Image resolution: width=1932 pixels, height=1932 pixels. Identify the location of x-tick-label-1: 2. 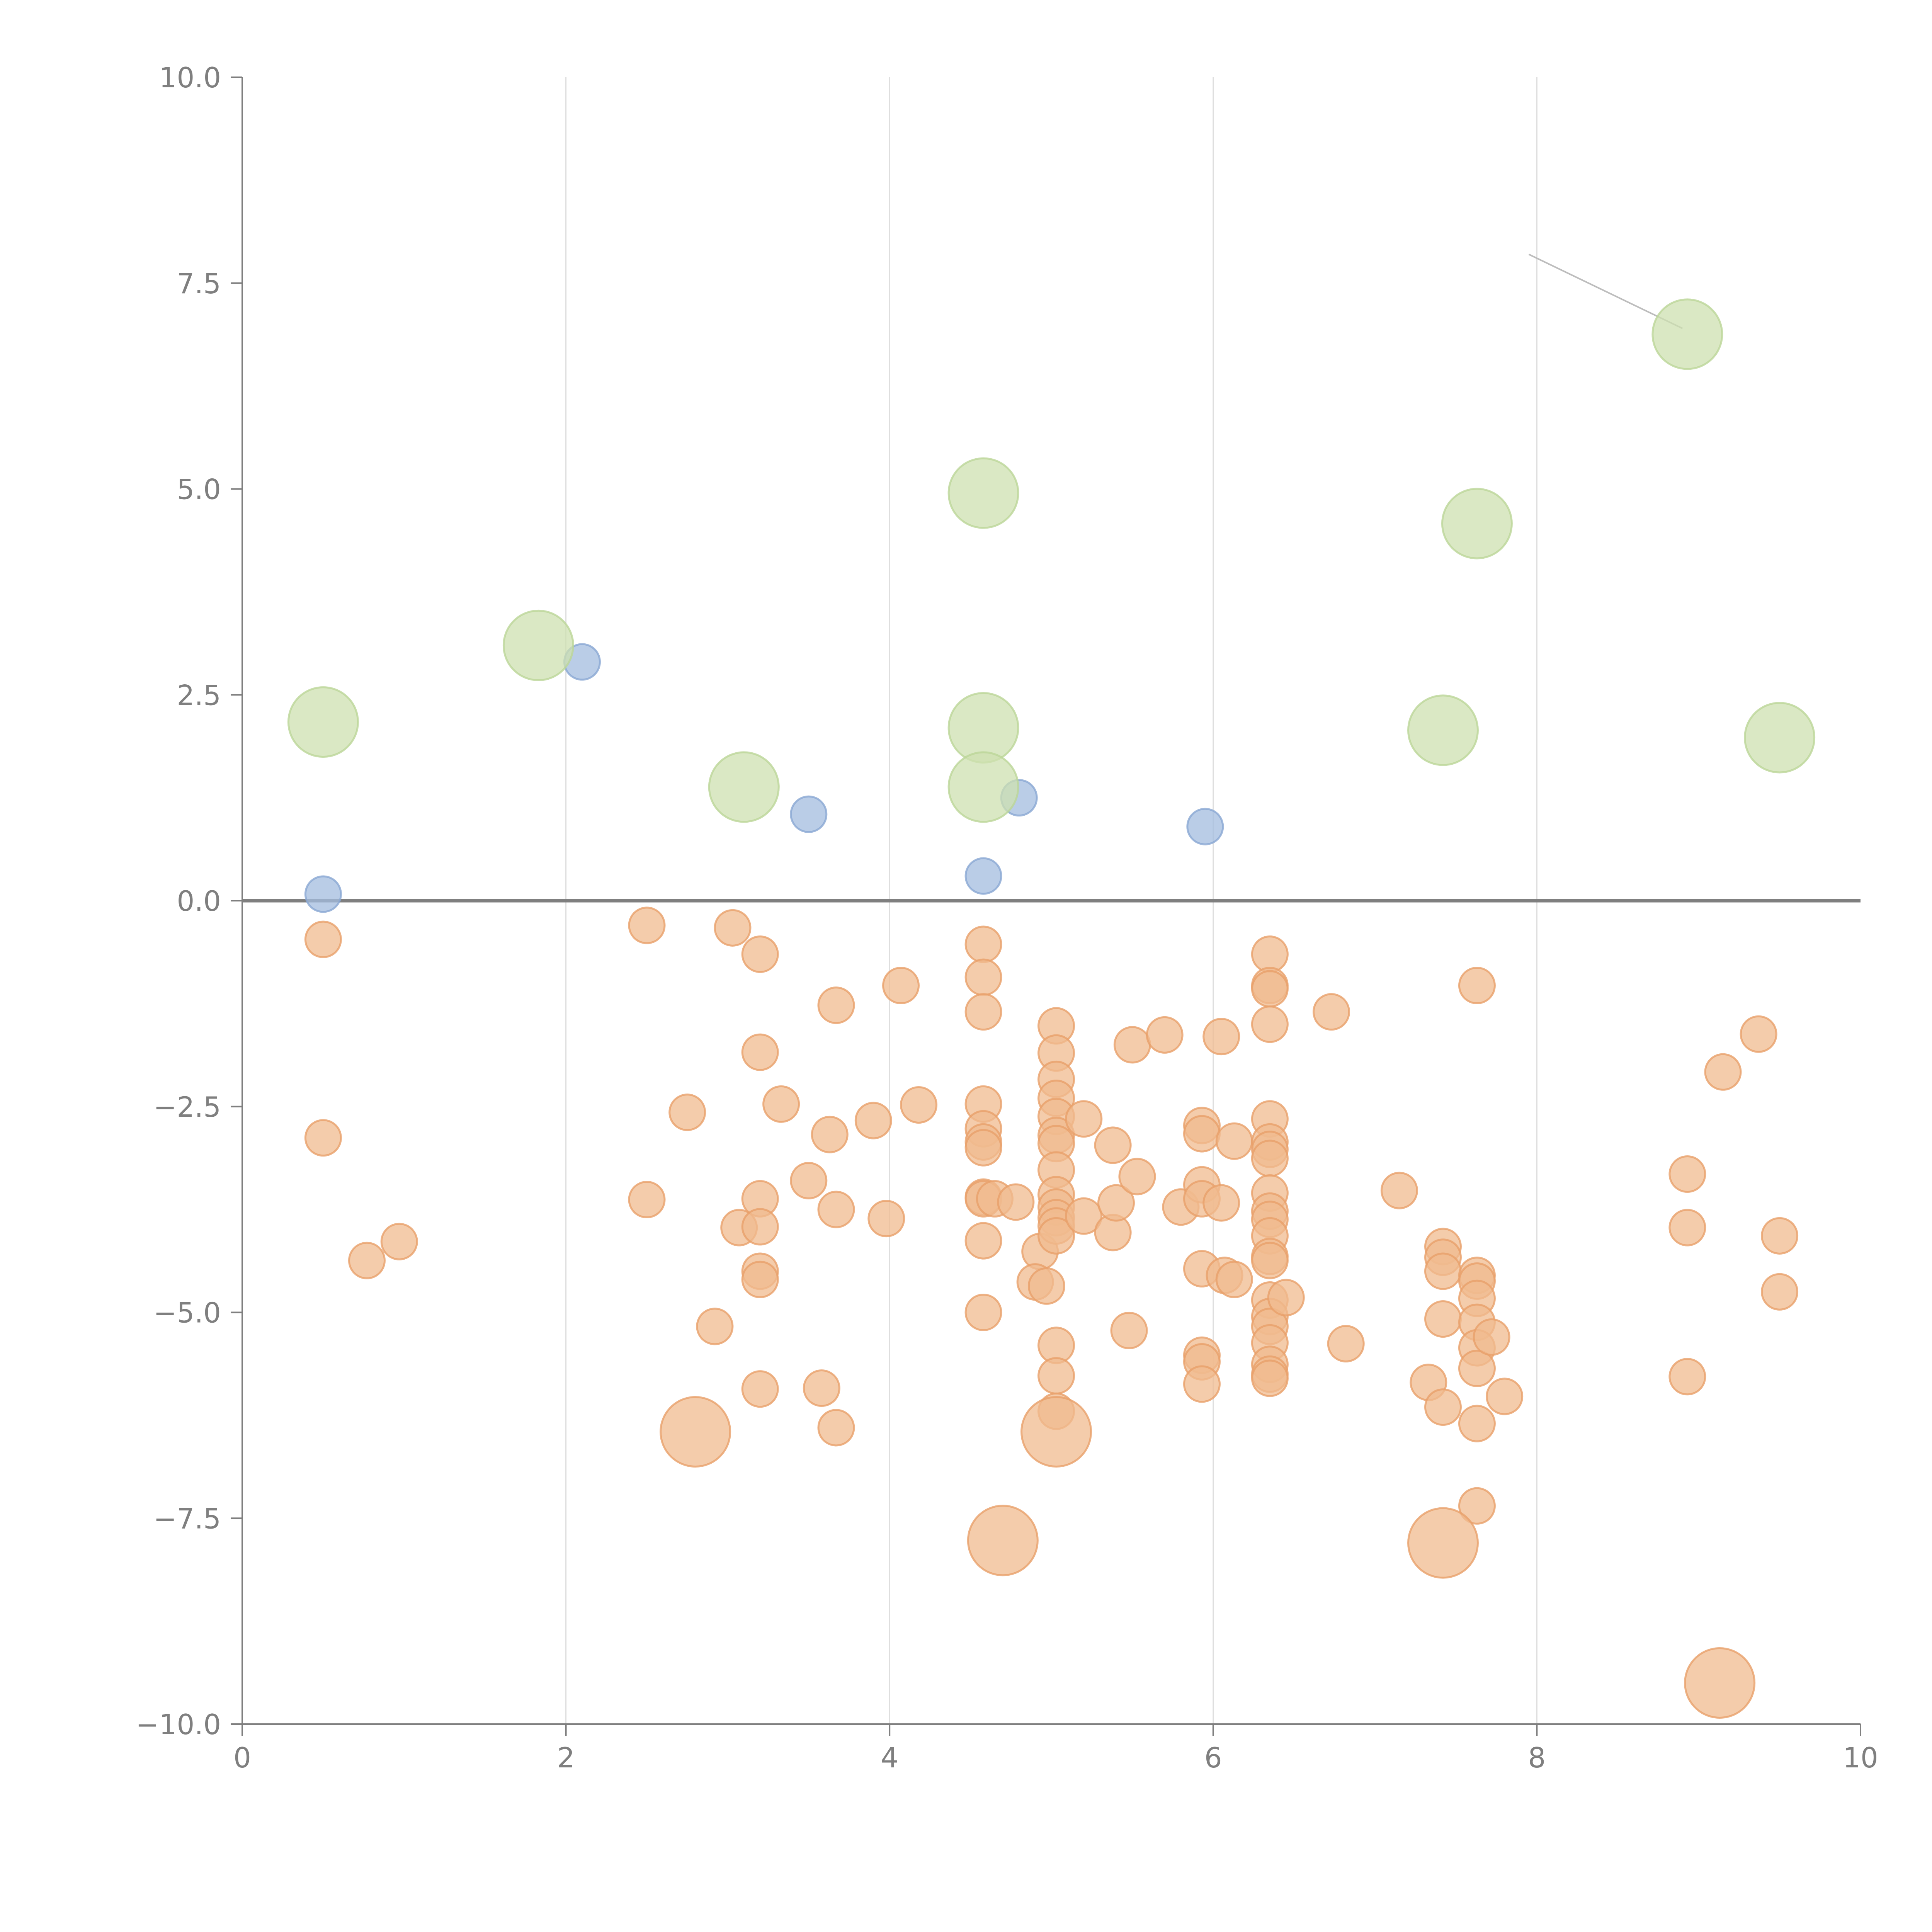
(566, 1758).